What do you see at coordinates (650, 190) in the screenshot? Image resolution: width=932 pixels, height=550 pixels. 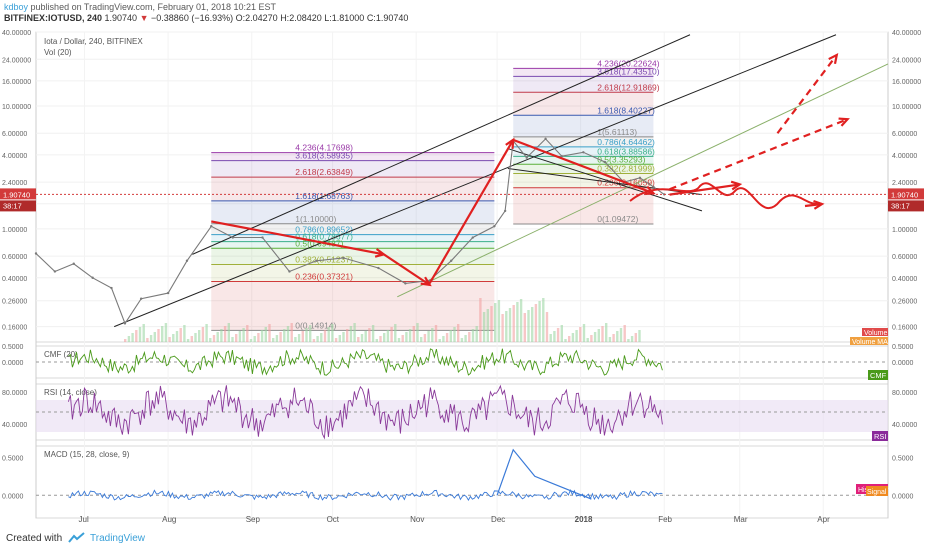 I see `red-arrow-correction-head` at bounding box center [650, 190].